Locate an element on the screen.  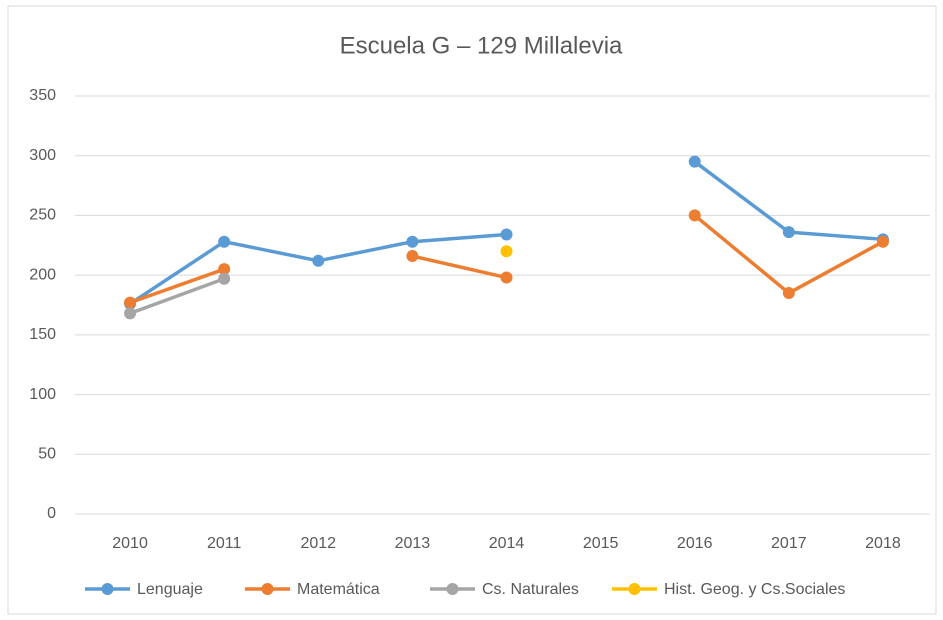
x-tick-label: 2015 is located at coordinates (601, 543).